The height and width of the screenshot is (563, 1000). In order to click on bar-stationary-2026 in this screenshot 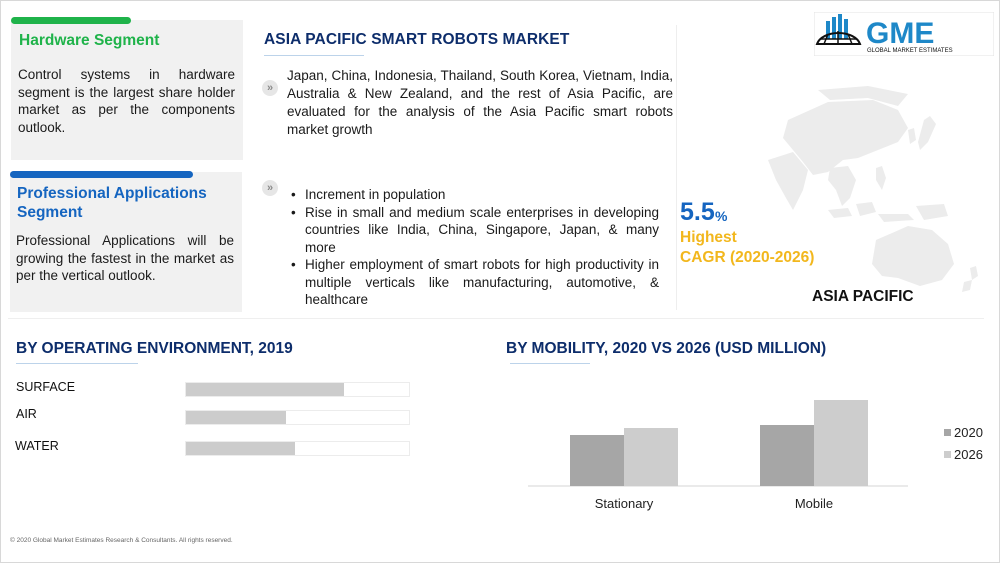, I will do `click(651, 457)`.